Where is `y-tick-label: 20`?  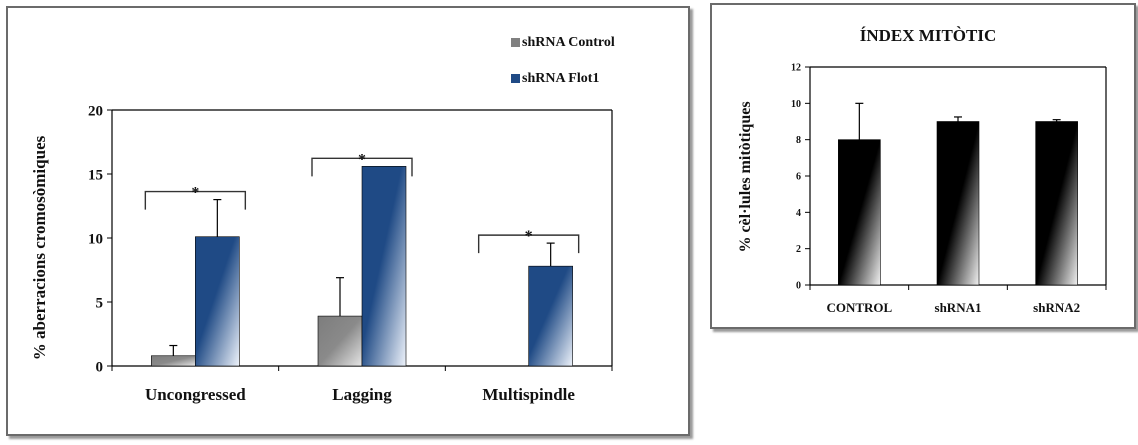
y-tick-label: 20 is located at coordinates (95, 111).